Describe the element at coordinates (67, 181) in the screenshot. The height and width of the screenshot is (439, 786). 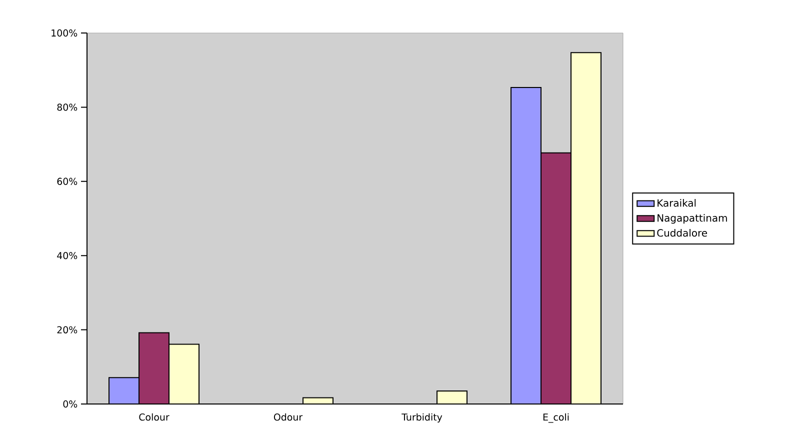
I see `y-tick-label: 60%` at that location.